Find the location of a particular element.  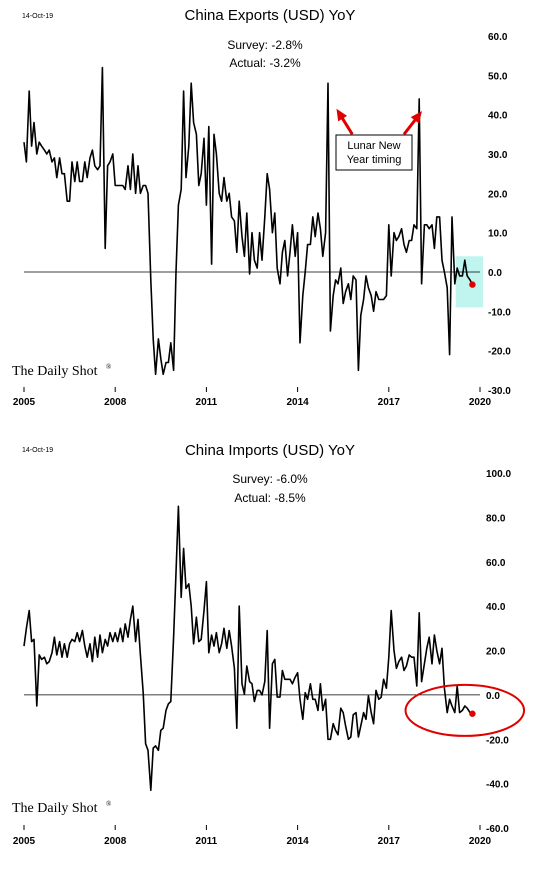

highlight-box is located at coordinates (469, 282).